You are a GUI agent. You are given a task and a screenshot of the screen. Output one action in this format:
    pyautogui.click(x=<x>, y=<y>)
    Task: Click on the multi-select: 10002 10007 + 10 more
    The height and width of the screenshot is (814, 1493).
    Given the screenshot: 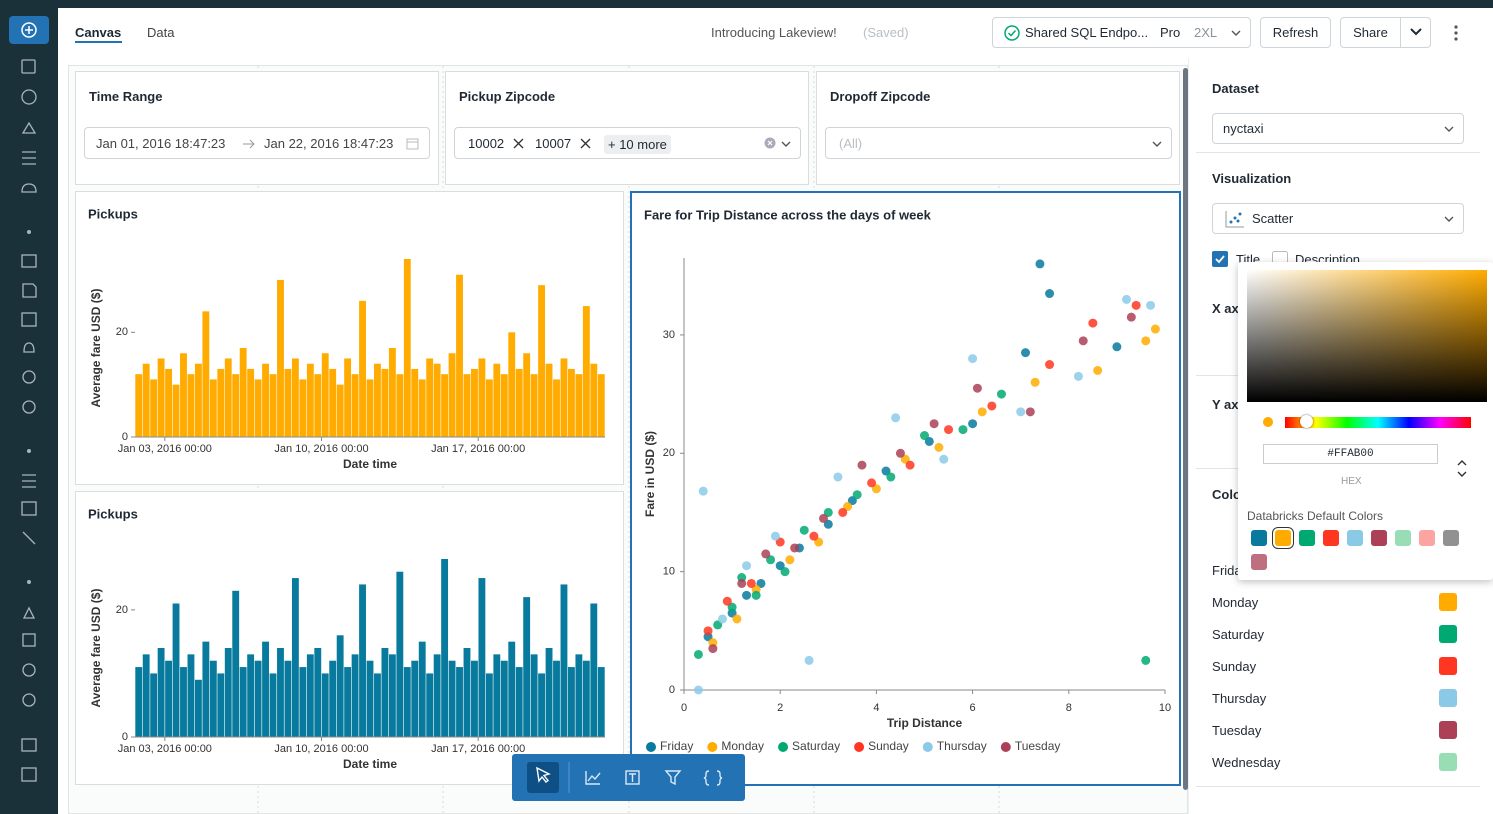 What is the action you would take?
    pyautogui.click(x=627, y=143)
    